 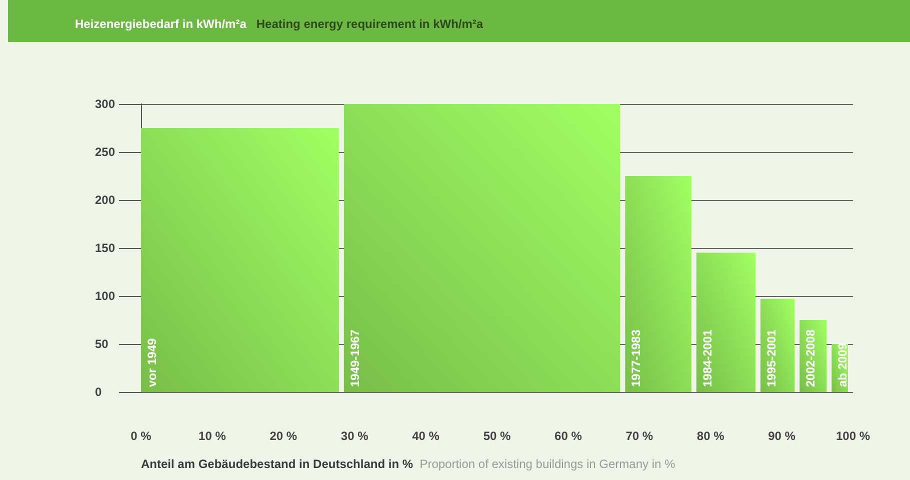 What do you see at coordinates (568, 436) in the screenshot?
I see `x-tick-label: 60 %` at bounding box center [568, 436].